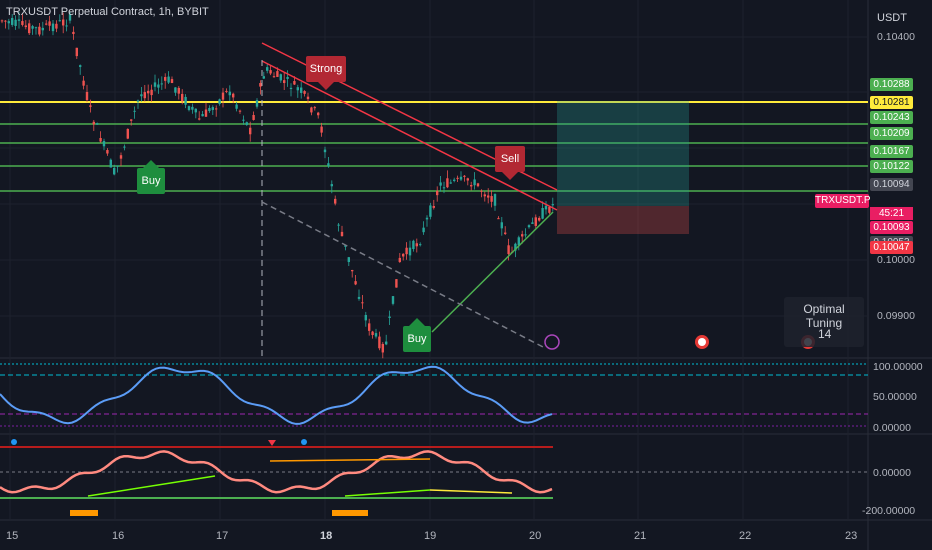 The width and height of the screenshot is (932, 550). I want to click on osc2-marker, so click(84, 513).